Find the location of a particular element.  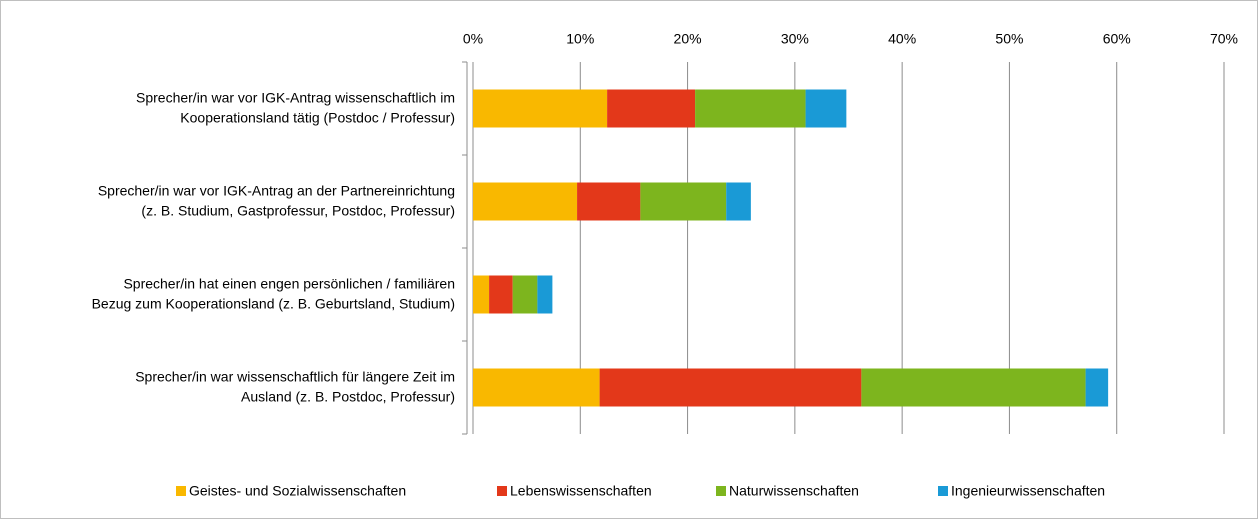

x-tick-label: 50% is located at coordinates (1009, 39).